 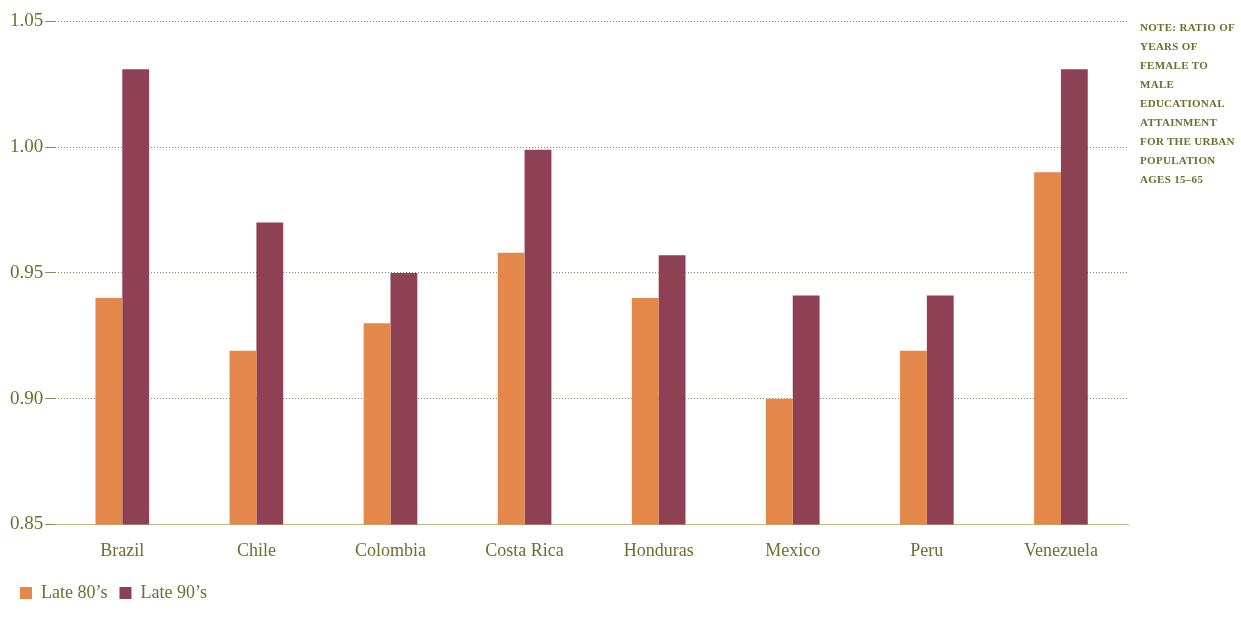 I want to click on x-tick-label: Venezuela, so click(x=1060, y=549).